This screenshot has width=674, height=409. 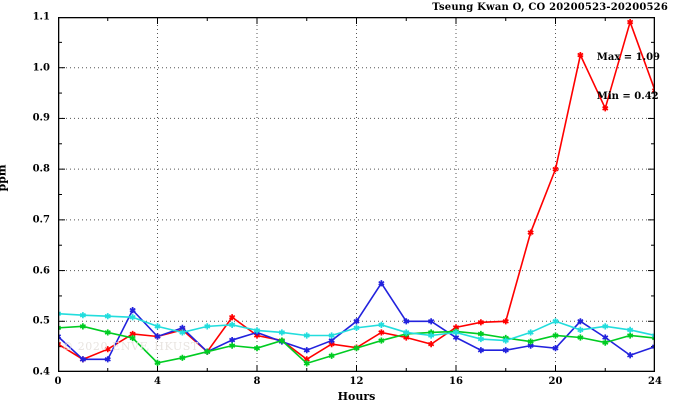 What do you see at coordinates (58, 381) in the screenshot?
I see `x-tick-label: 0` at bounding box center [58, 381].